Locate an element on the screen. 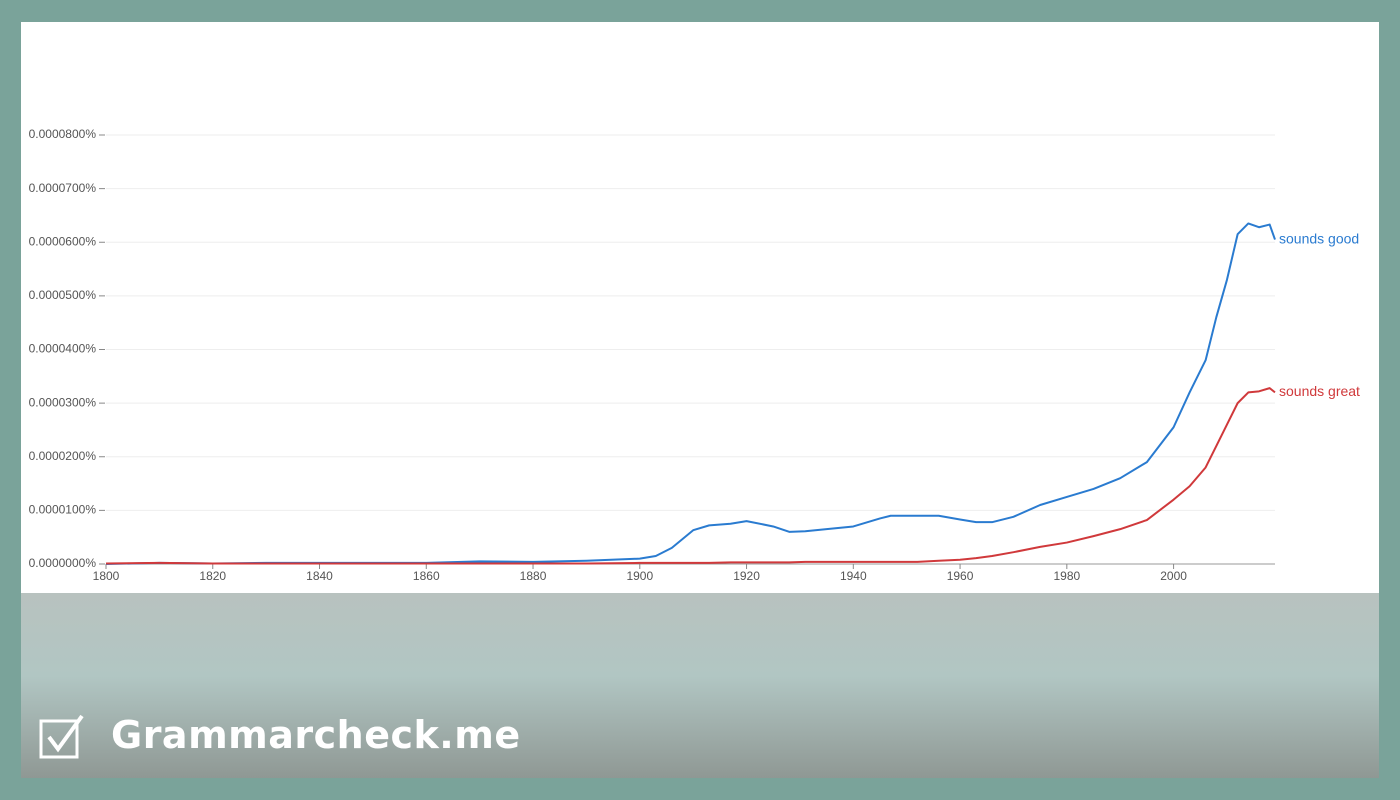 The image size is (1400, 800). y-tick-label: 0.0000700% is located at coordinates (63, 188).